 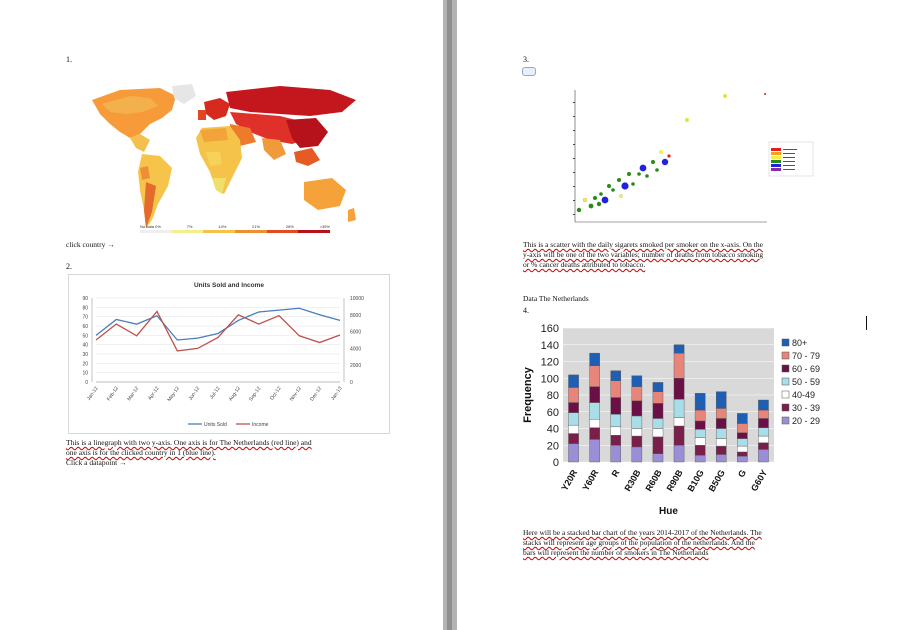 What do you see at coordinates (806, 421) in the screenshot?
I see `legend-label: 20 - 29` at bounding box center [806, 421].